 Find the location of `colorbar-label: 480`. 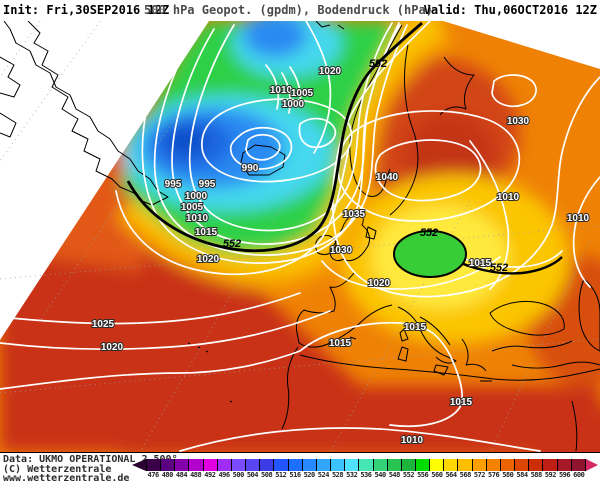

colorbar-label: 480 is located at coordinates (167, 475).